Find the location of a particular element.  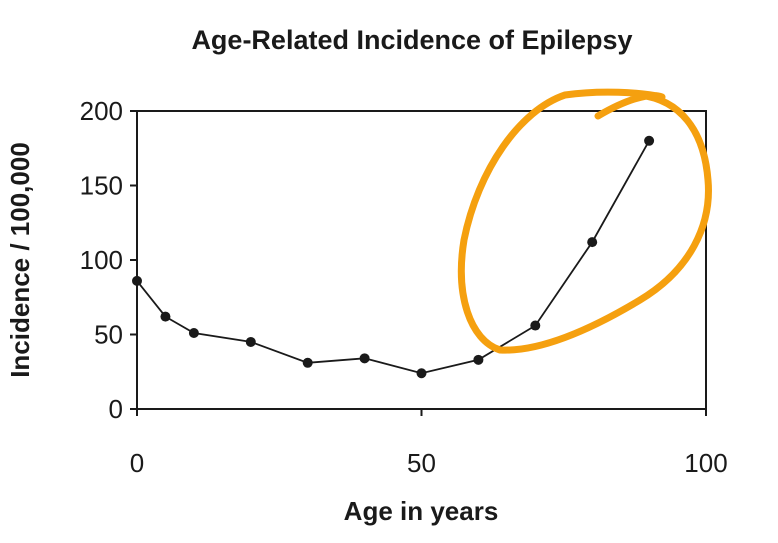

x-tick-label: 0 is located at coordinates (137, 463).